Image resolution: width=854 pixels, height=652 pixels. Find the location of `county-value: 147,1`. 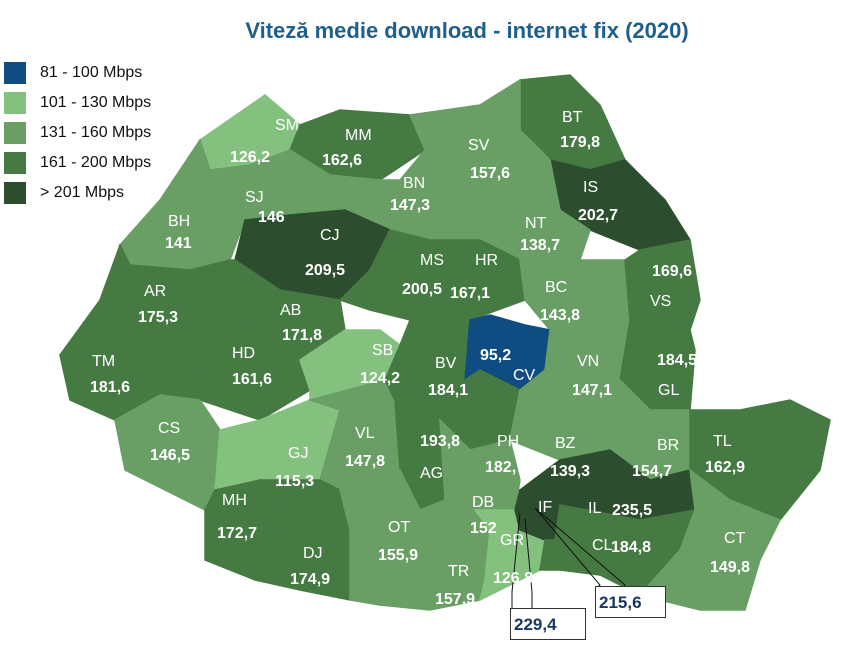

county-value: 147,1 is located at coordinates (592, 390).